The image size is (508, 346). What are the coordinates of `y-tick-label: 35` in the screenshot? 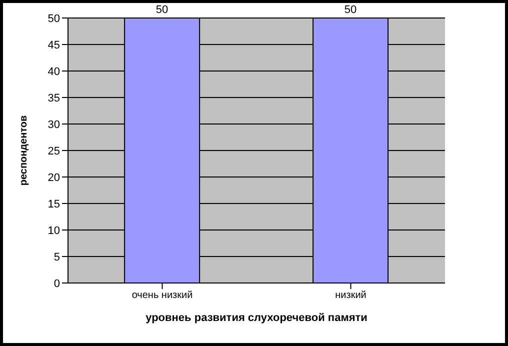 It's located at (54, 98).